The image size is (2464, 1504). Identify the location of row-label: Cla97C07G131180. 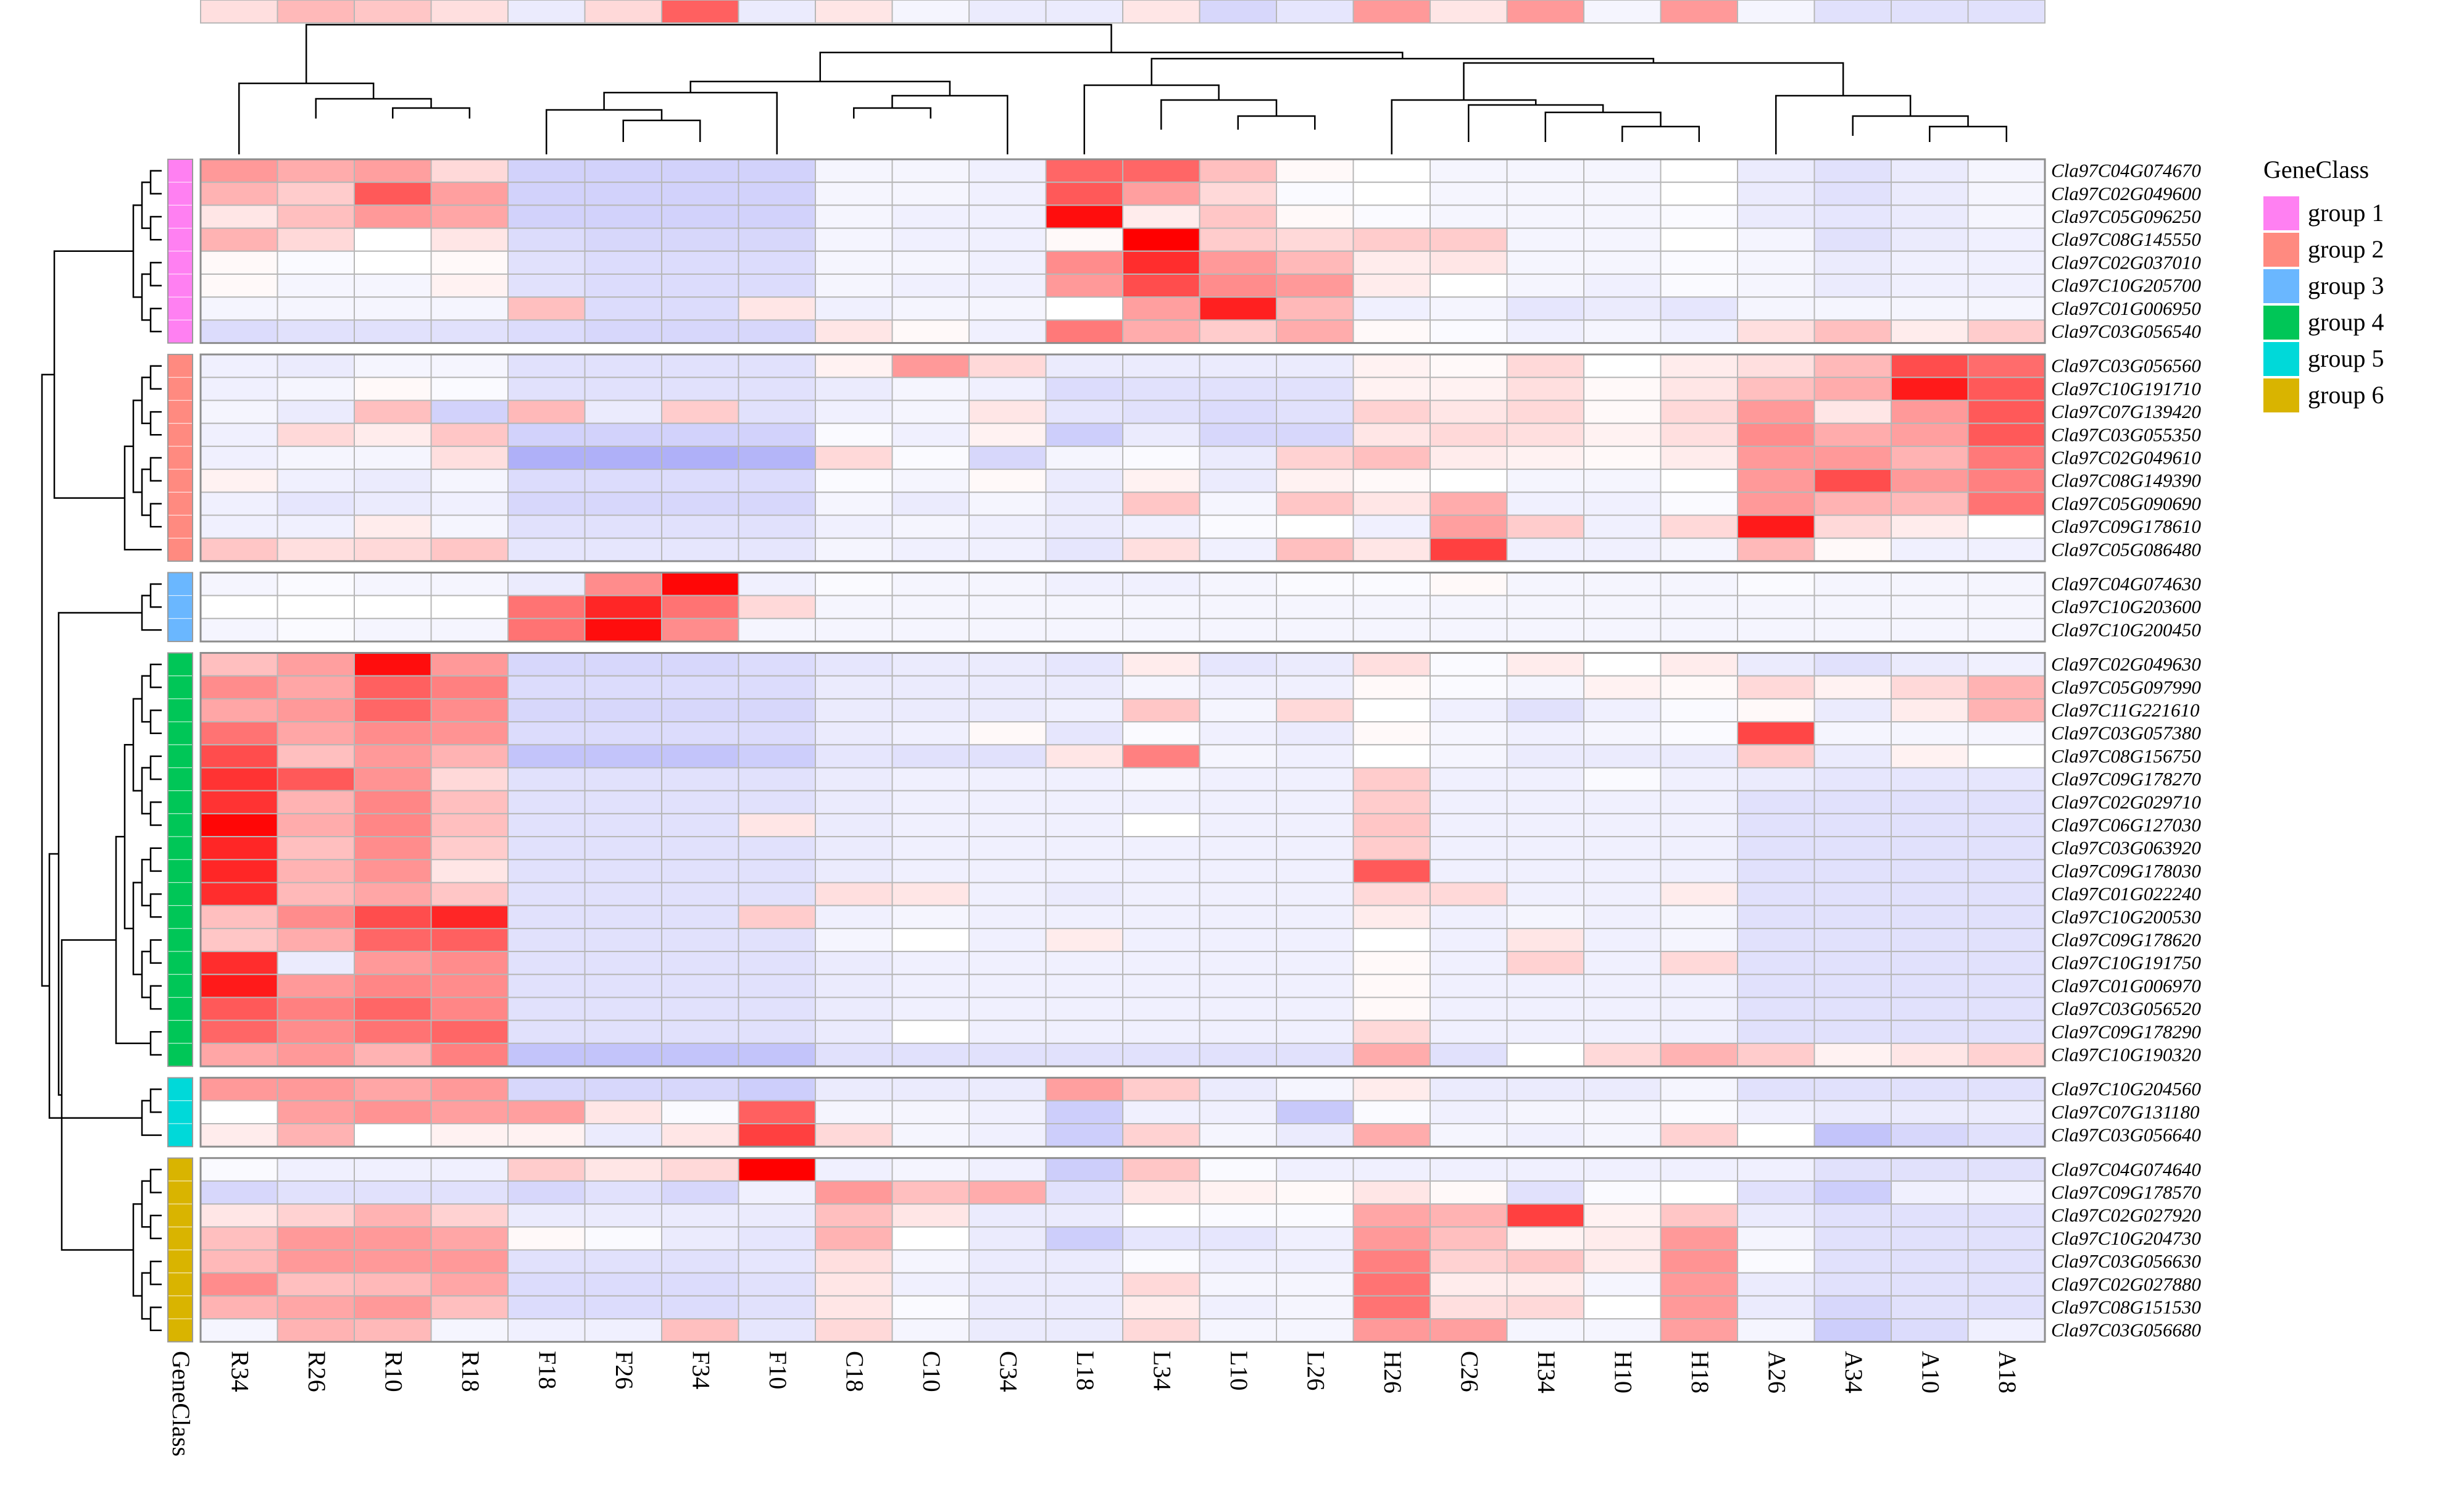
(2125, 1111).